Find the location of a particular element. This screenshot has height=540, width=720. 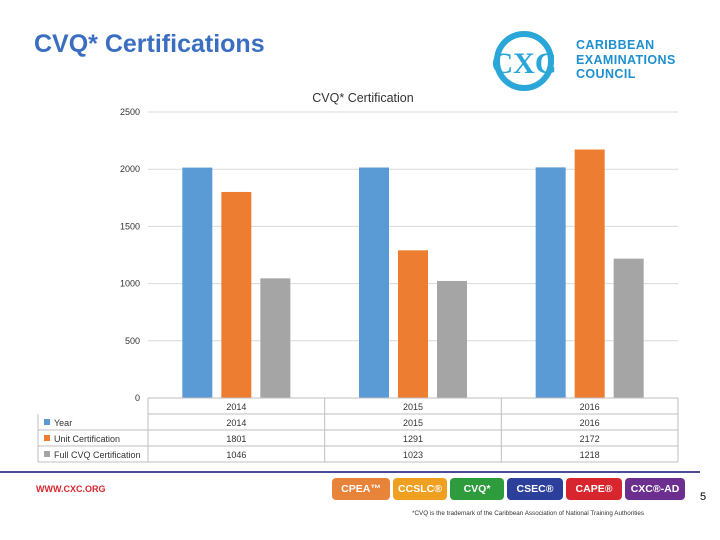

cxc-logo: CXC CARIBBEAN EXAMINATIONS COUNCIL is located at coordinates (589, 61).